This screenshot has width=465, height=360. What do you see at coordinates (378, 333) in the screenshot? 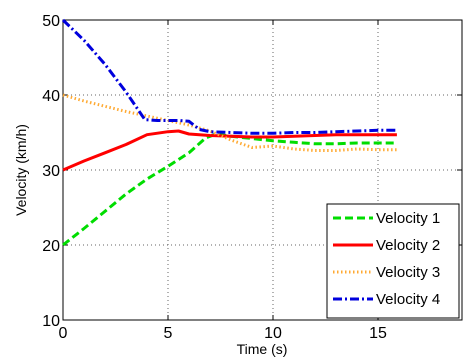
I see `x-tick-label: 15` at bounding box center [378, 333].